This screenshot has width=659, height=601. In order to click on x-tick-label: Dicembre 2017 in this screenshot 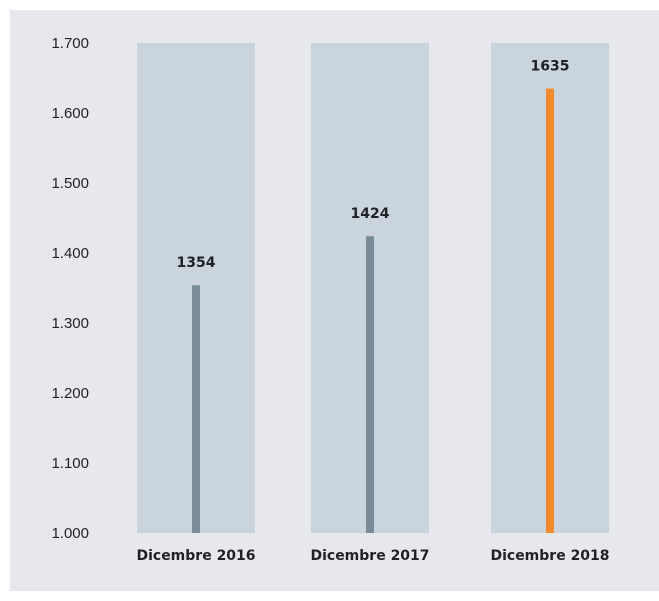, I will do `click(369, 556)`.